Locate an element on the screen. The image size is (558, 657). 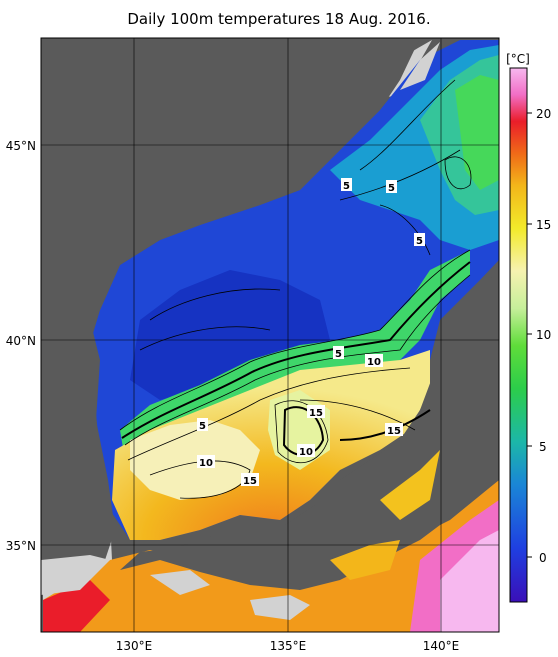
deep-basin is located at coordinates (230, 335).